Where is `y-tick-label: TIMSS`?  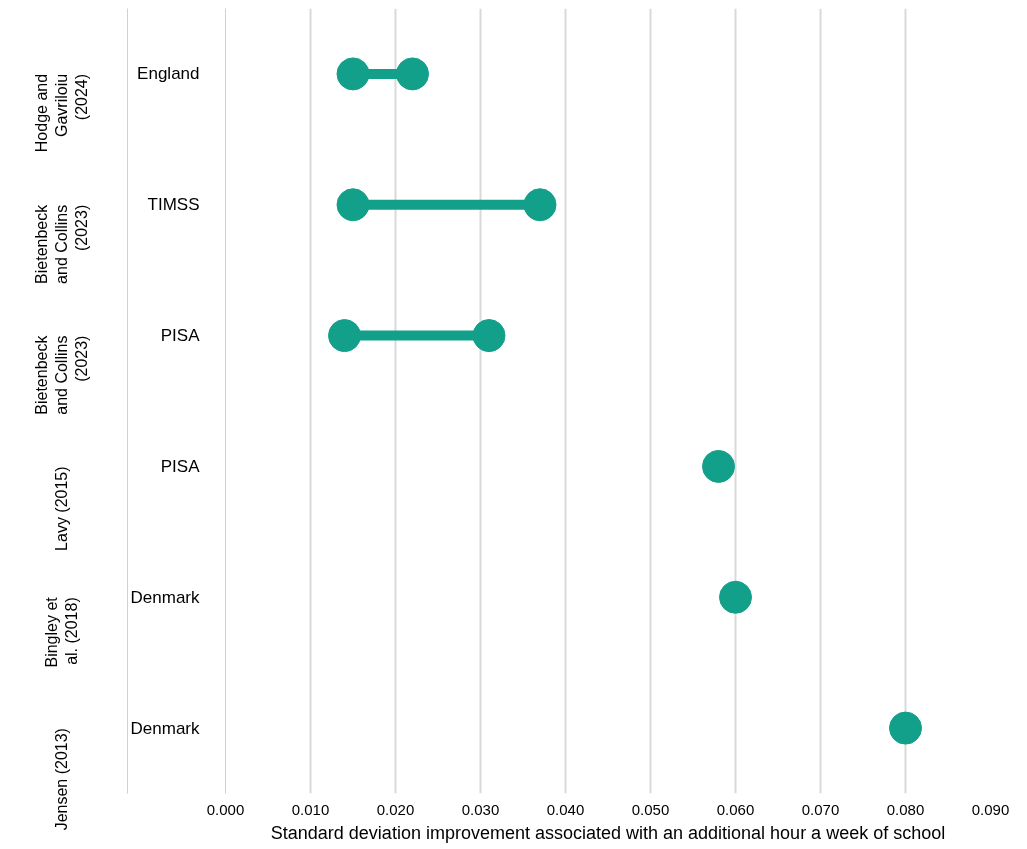
y-tick-label: TIMSS is located at coordinates (173, 205).